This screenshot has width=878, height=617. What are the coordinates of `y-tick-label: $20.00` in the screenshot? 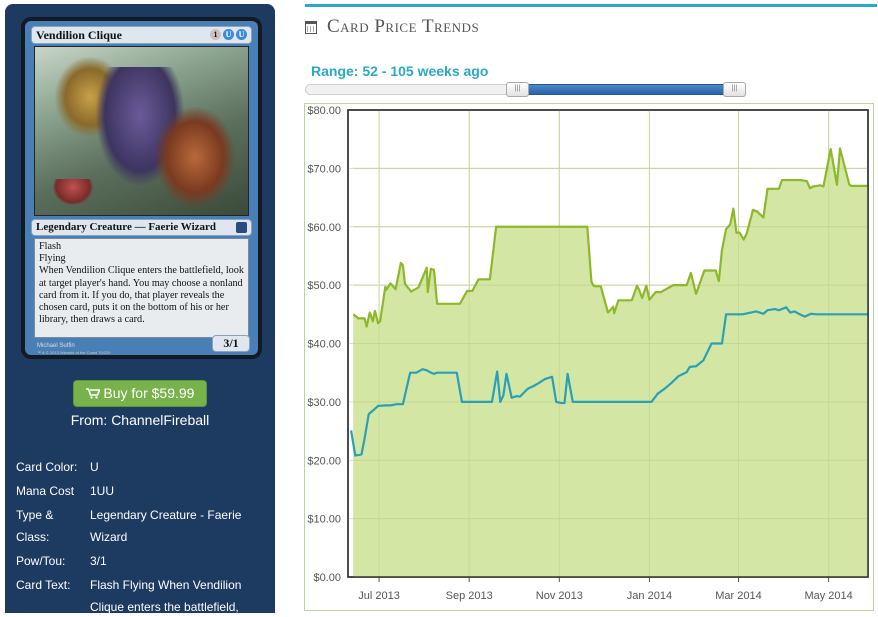 It's located at (324, 461).